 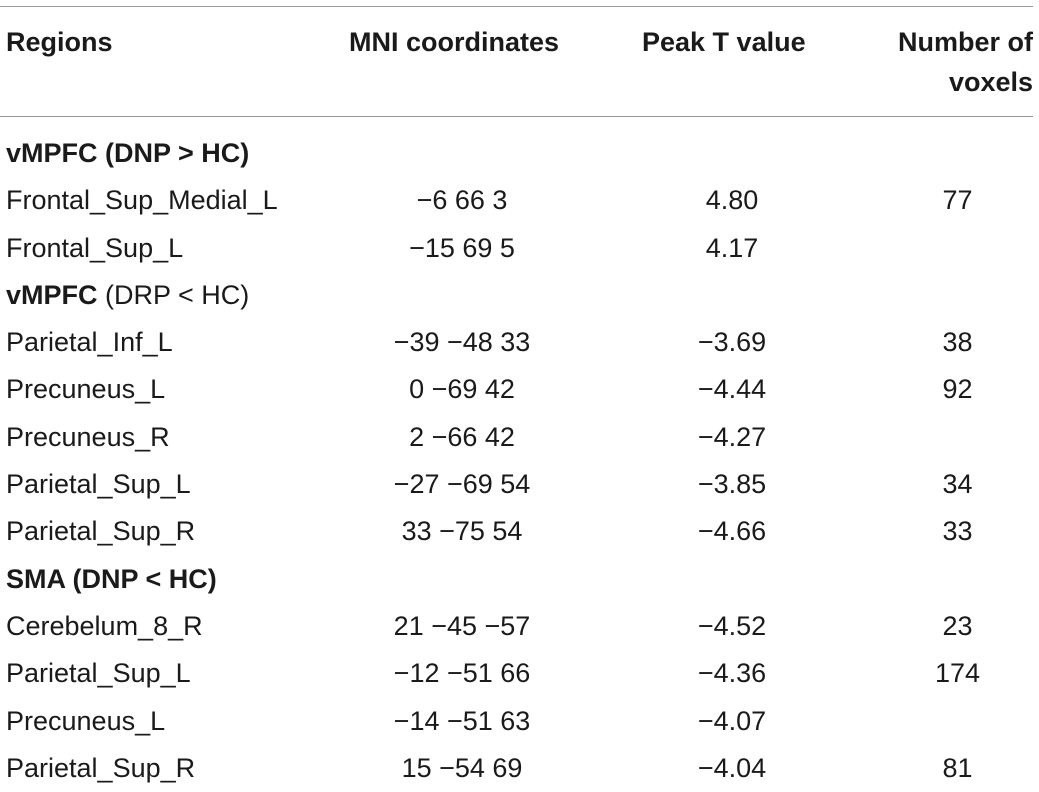 I want to click on voxels-cell: 38, so click(x=957, y=342).